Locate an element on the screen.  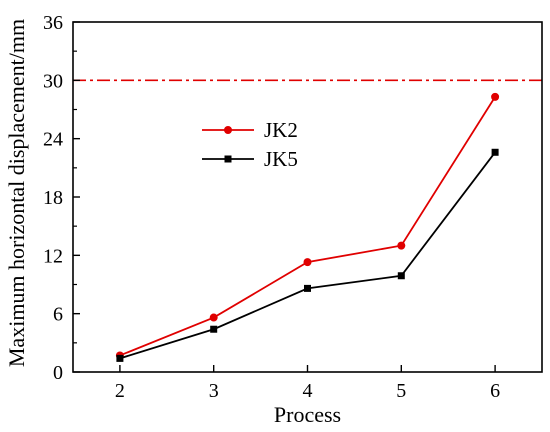
x-tick-label: 3 is located at coordinates (214, 391).